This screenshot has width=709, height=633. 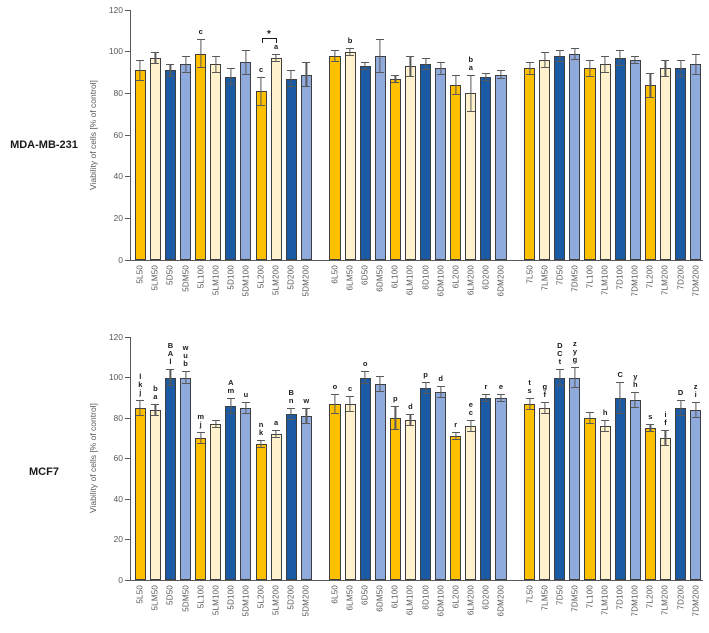 I want to click on significance-letters: a, so click(x=276, y=423).